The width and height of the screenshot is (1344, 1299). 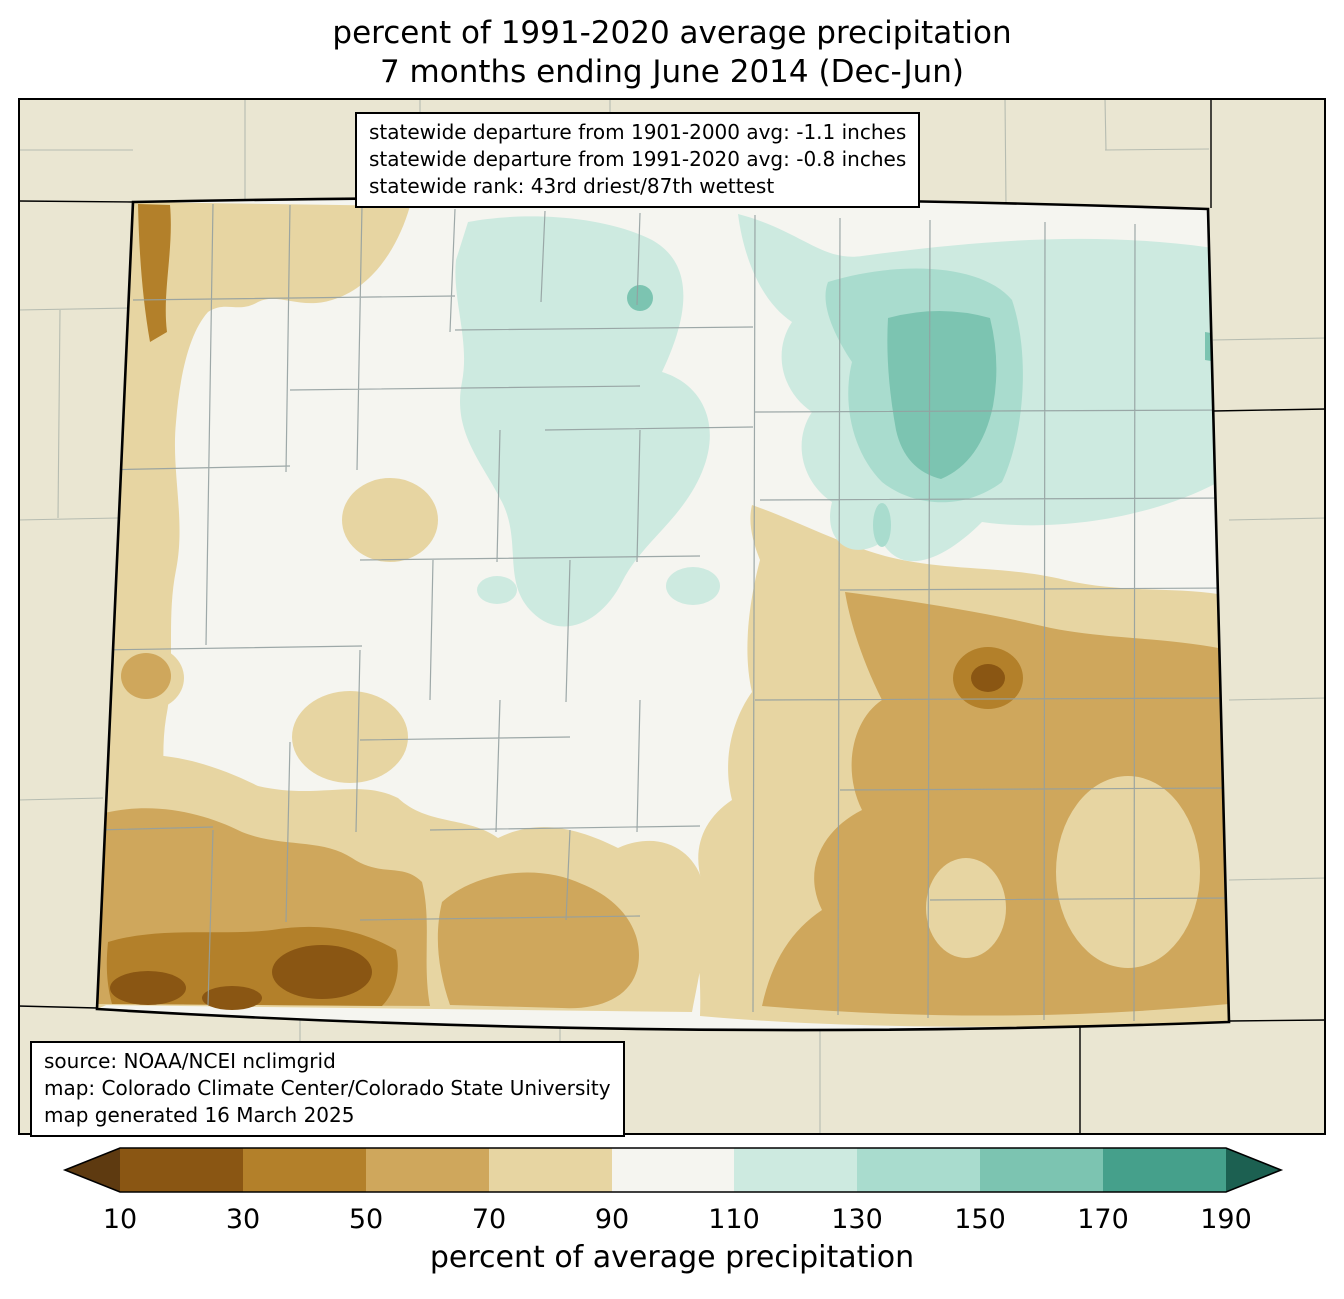 What do you see at coordinates (92, 1170) in the screenshot?
I see `colorbar-under-arrow` at bounding box center [92, 1170].